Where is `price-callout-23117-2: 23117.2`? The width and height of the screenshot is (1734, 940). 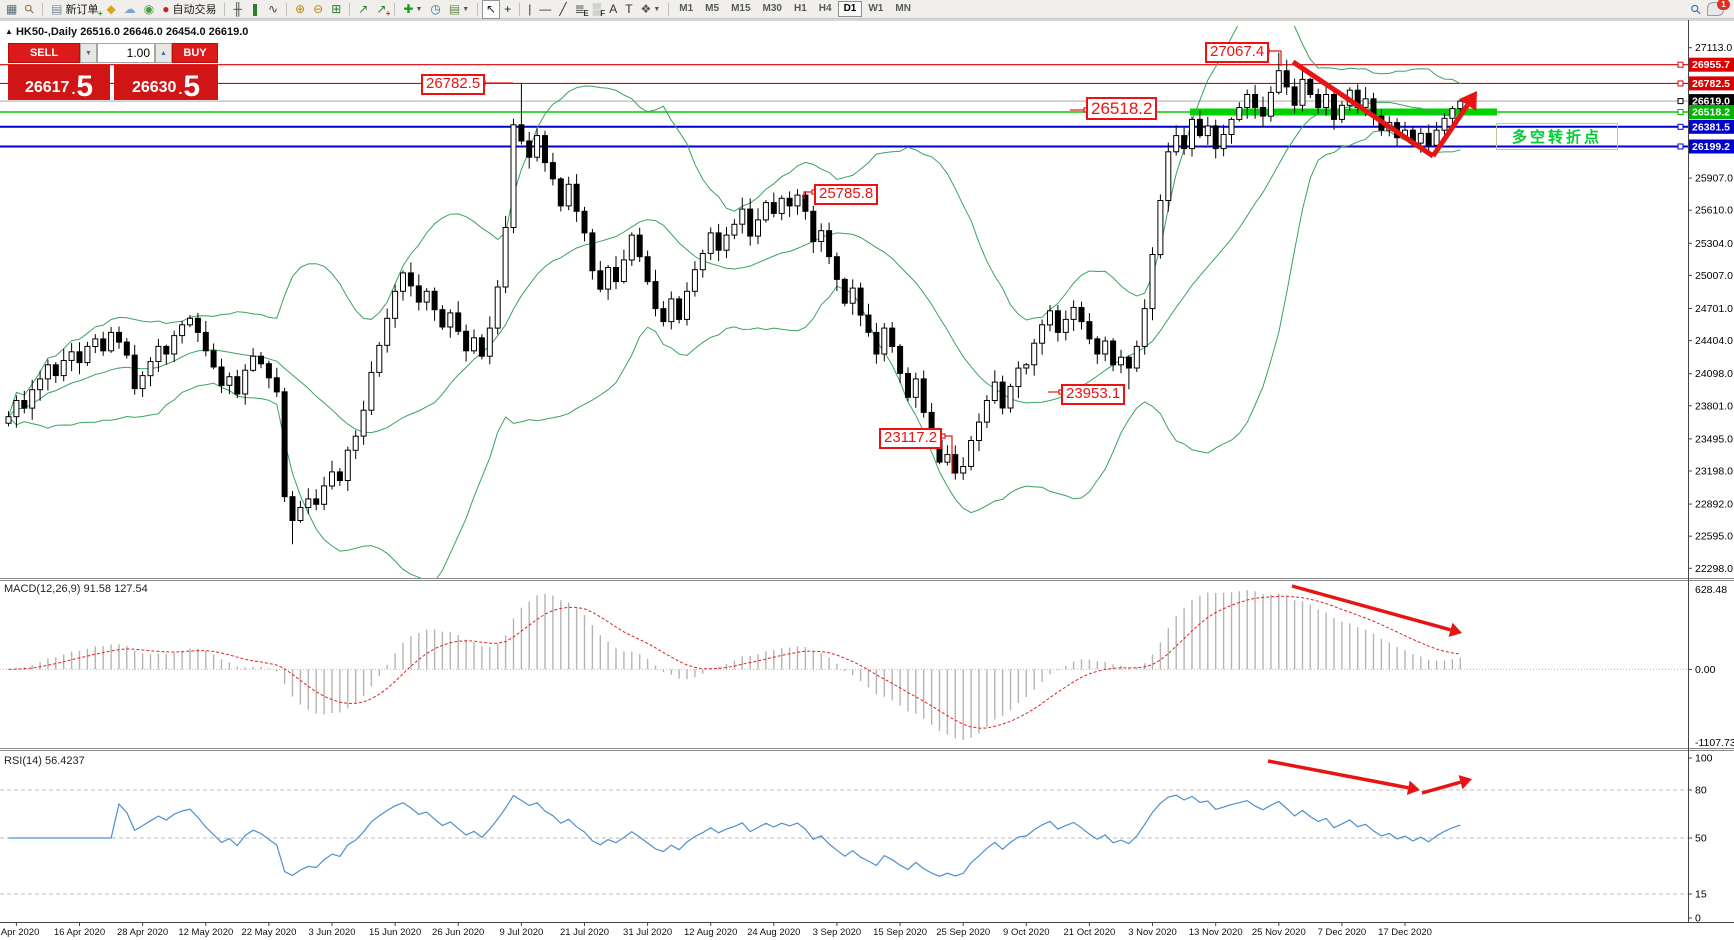
price-callout-23117-2: 23117.2 is located at coordinates (911, 438).